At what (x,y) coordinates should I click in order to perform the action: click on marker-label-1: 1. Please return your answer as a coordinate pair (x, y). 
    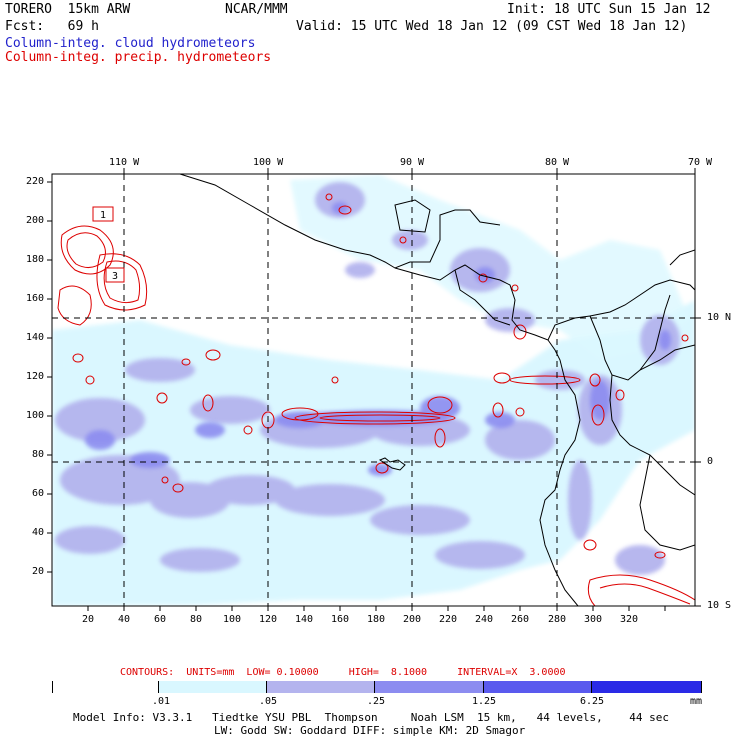
    Looking at the image, I should click on (103, 215).